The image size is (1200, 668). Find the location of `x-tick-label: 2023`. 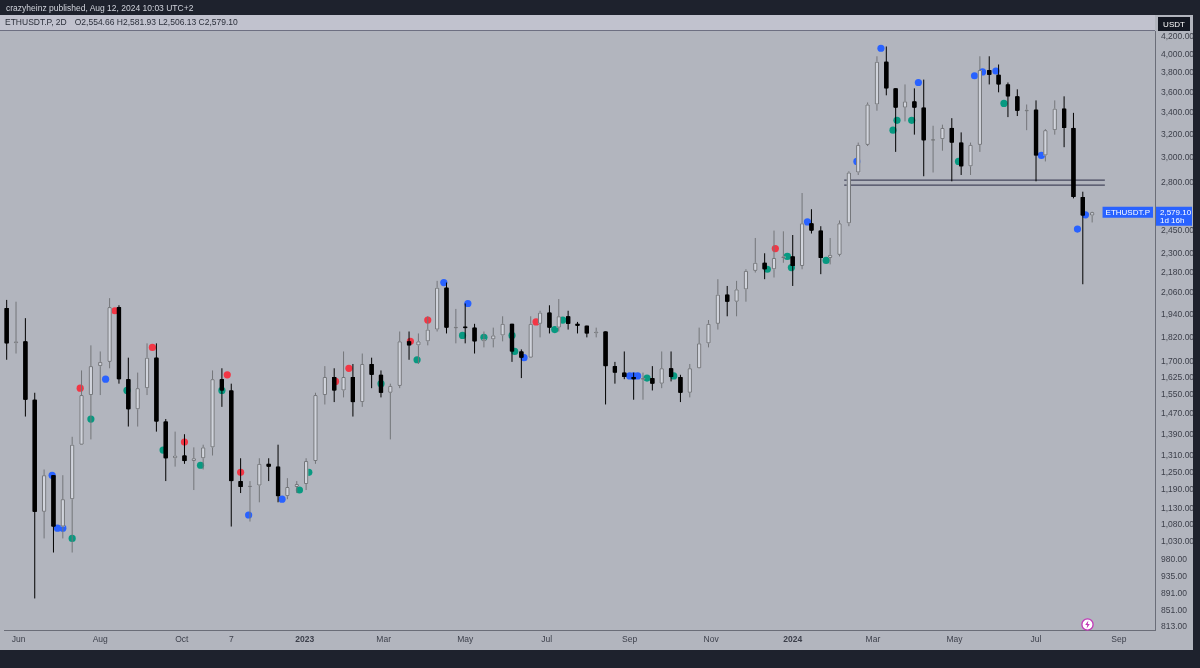

x-tick-label: 2023 is located at coordinates (305, 639).